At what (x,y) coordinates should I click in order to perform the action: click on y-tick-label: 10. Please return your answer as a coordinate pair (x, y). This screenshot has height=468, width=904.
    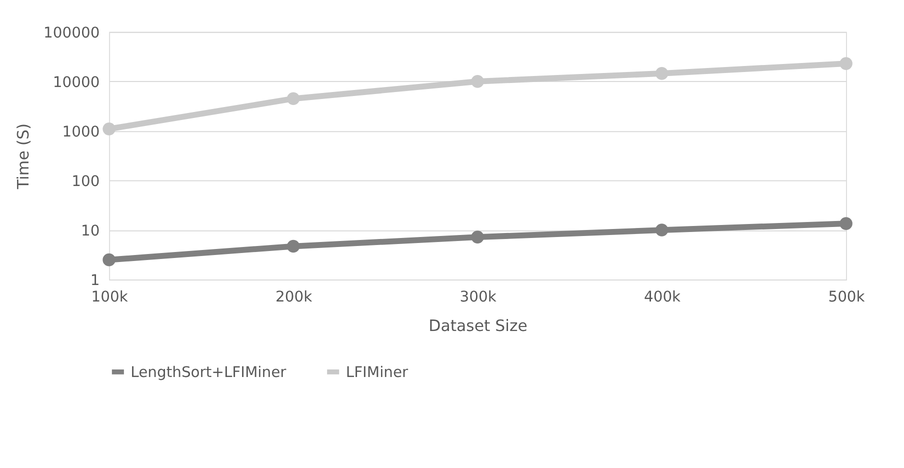
    Looking at the image, I should click on (90, 231).